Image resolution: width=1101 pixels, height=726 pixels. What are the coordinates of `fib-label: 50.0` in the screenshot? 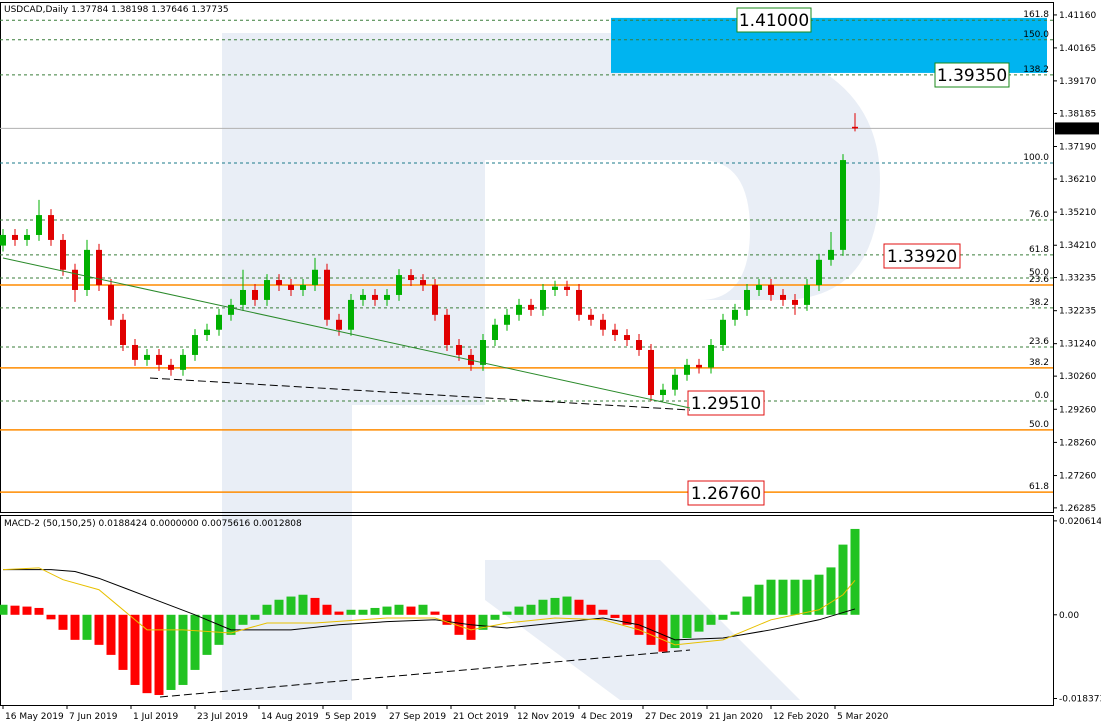 It's located at (1039, 425).